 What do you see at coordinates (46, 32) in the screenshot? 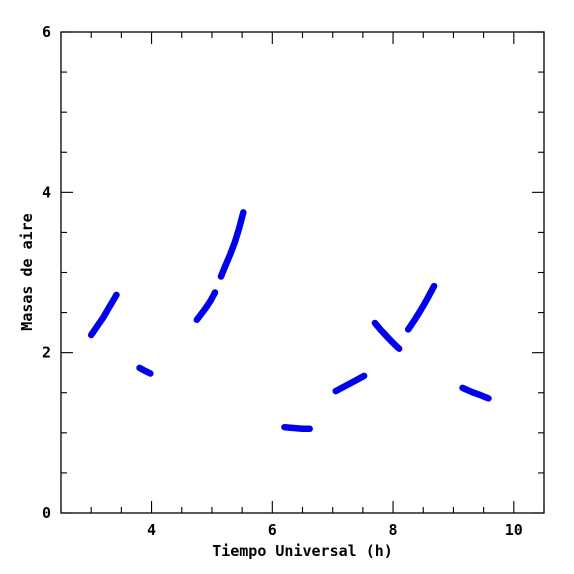
I see `y-tick-label: 6` at bounding box center [46, 32].